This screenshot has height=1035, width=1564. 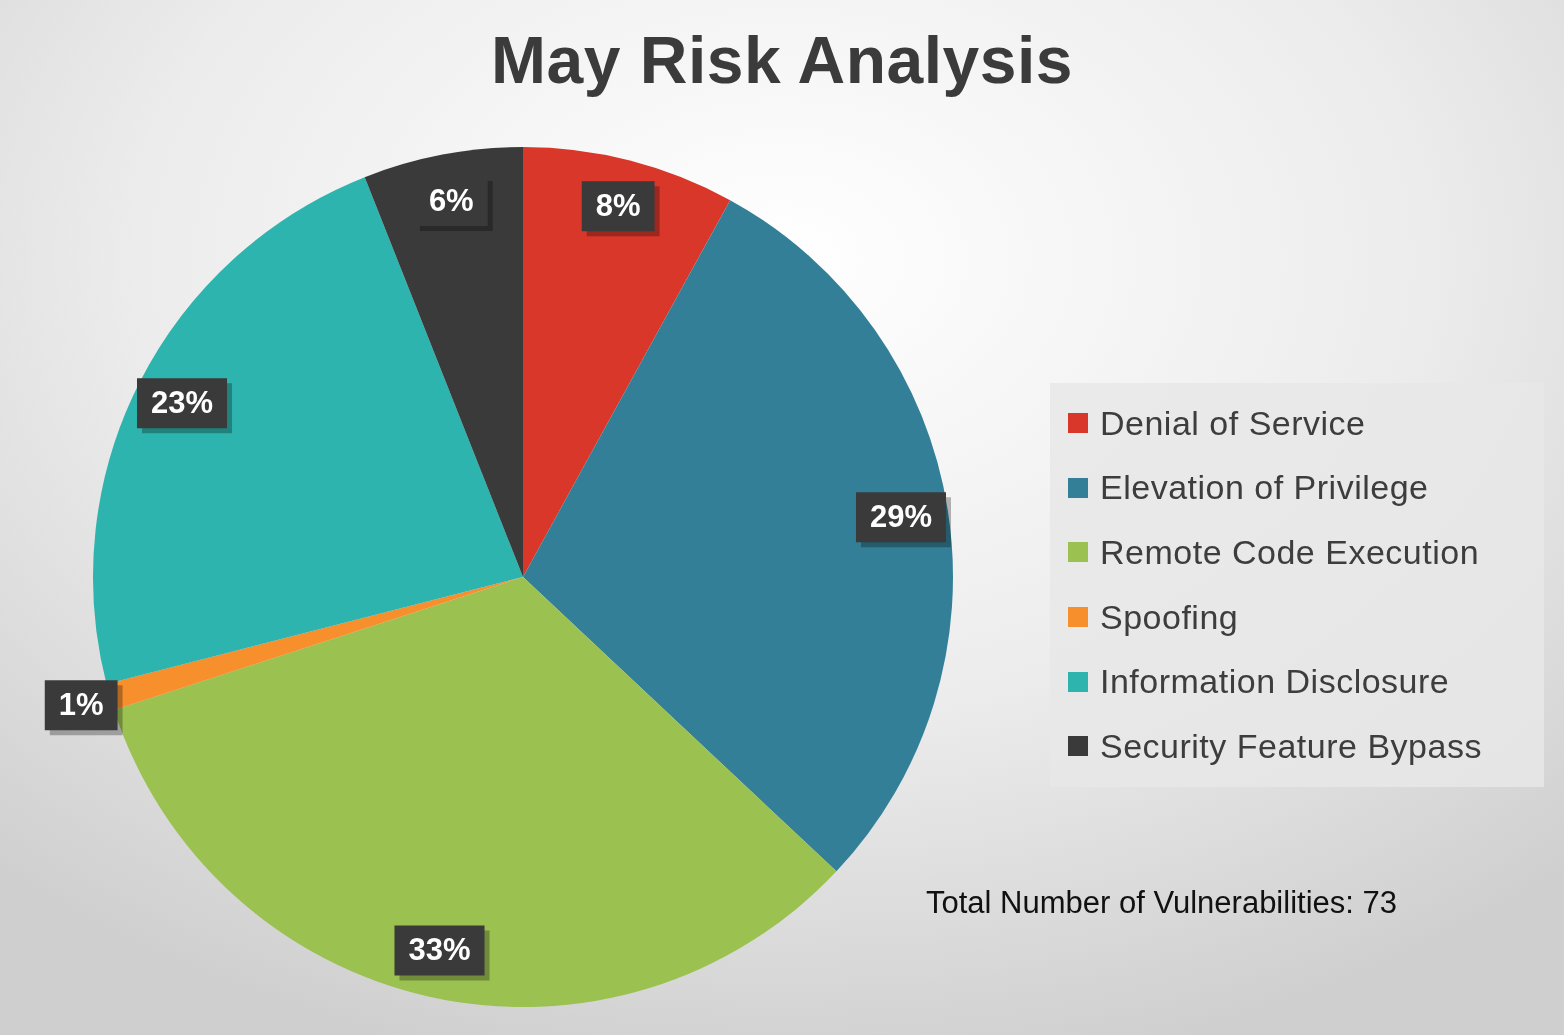 I want to click on legend-label: Denial of Service, so click(x=1233, y=423).